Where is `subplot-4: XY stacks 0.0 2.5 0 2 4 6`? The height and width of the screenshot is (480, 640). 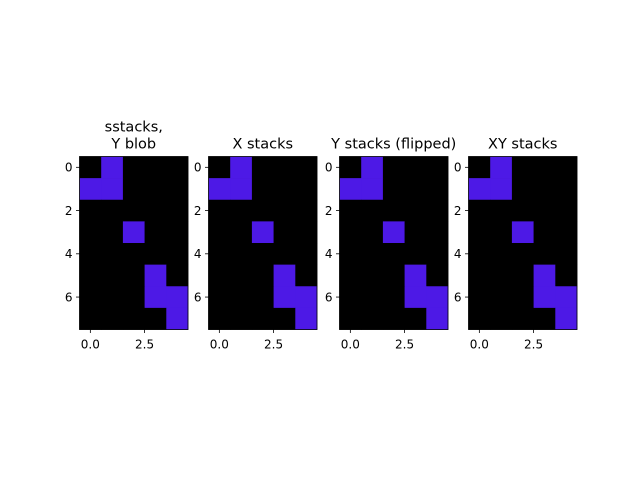
subplot-4: XY stacks 0.0 2.5 0 2 4 6 is located at coordinates (516, 244).